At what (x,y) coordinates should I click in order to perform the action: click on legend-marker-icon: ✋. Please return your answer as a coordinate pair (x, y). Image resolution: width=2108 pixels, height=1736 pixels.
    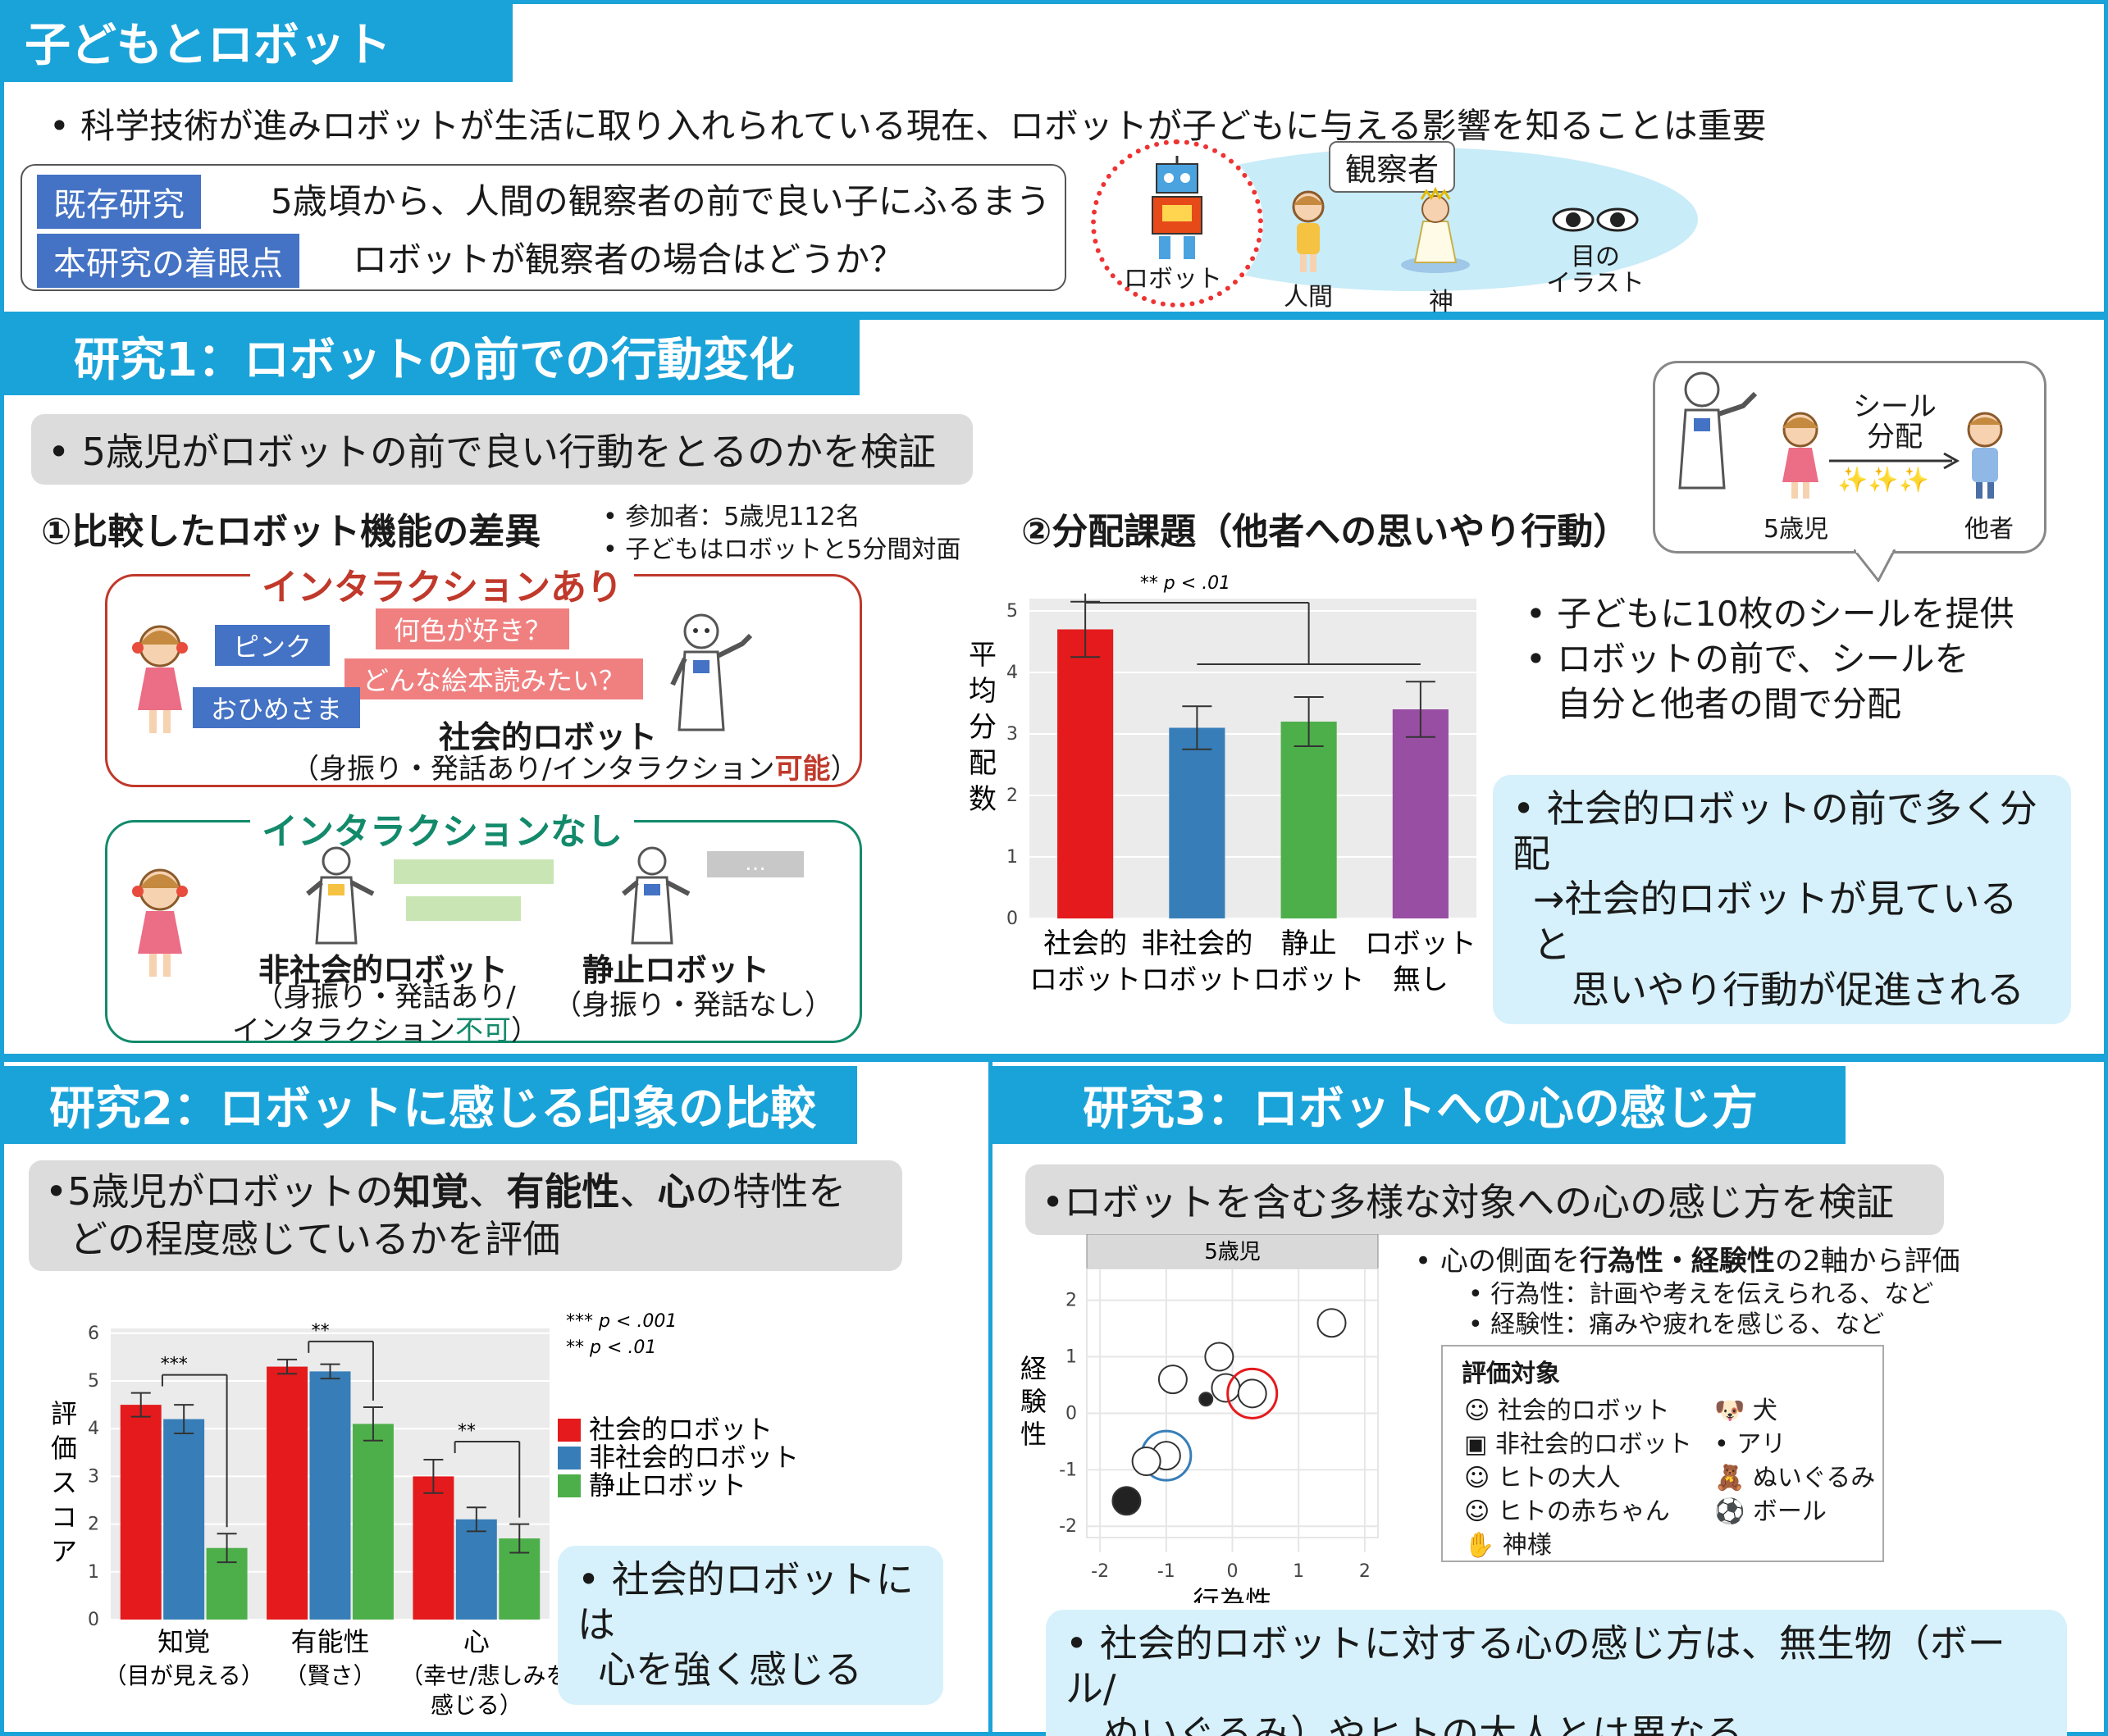
    Looking at the image, I should click on (1483, 1545).